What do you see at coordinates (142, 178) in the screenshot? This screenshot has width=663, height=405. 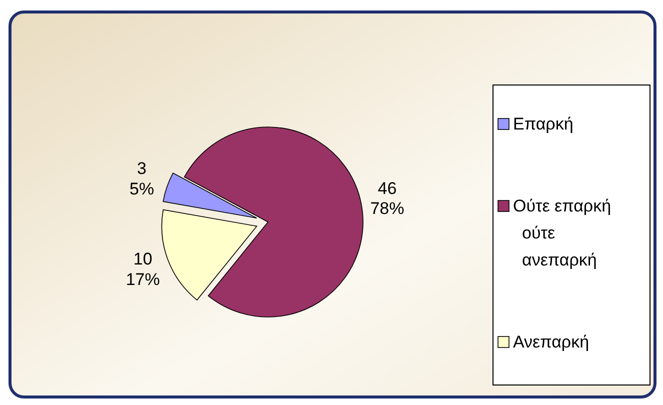 I see `data-label: 3 5%` at bounding box center [142, 178].